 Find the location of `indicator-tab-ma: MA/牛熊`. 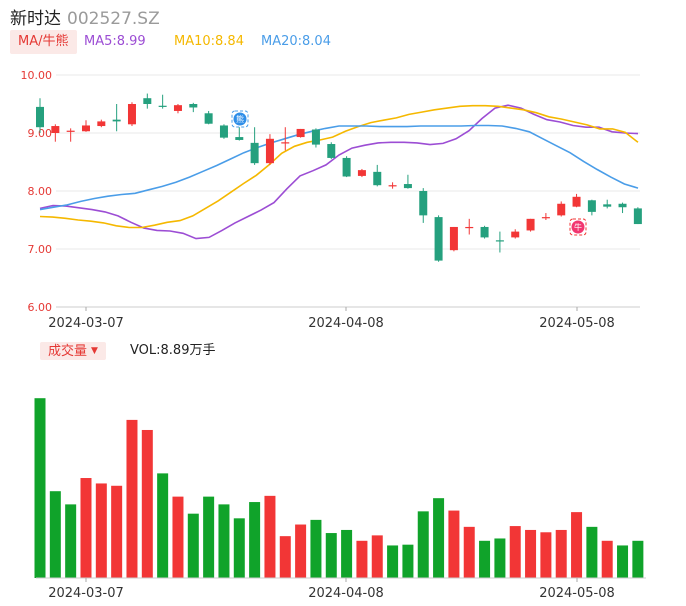

indicator-tab-ma: MA/牛熊 is located at coordinates (43, 42).